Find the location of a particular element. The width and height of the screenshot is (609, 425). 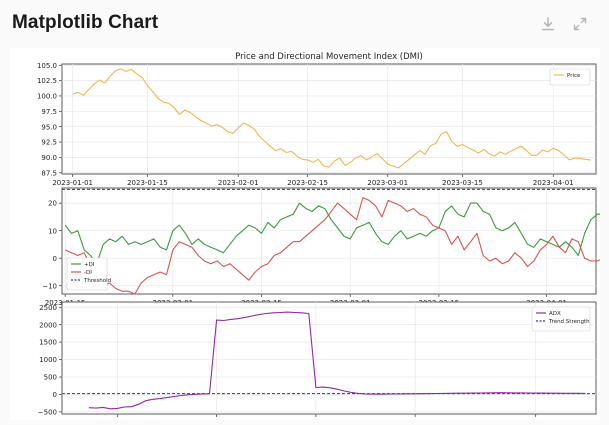

page-title: Matplotlib Chart is located at coordinates (85, 22).